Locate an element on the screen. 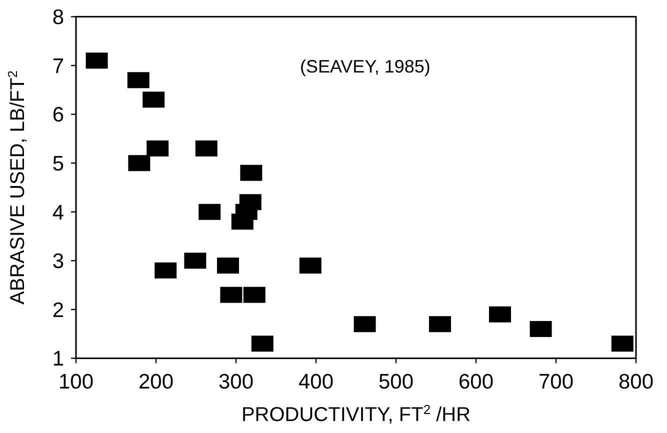  x-tick-label: 700 is located at coordinates (556, 382).